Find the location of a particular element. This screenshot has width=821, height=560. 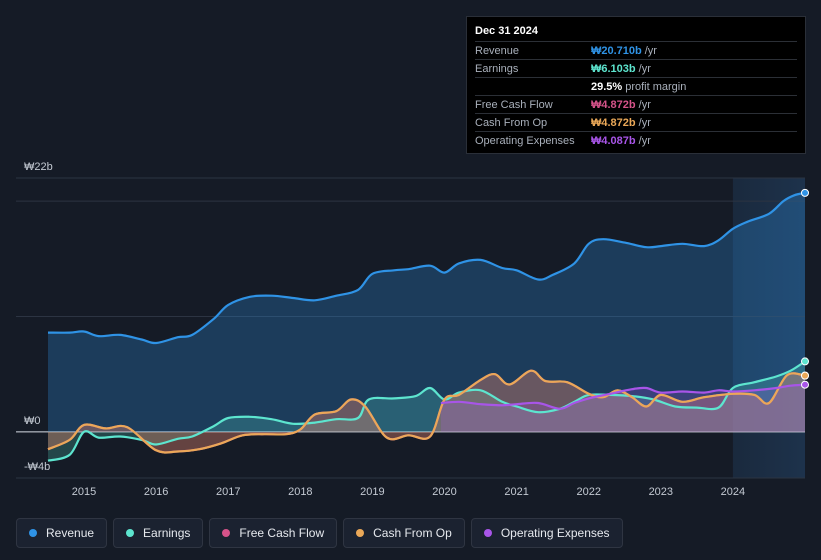

legend-item-free-cash-flow: Free Cash Flow is located at coordinates (273, 533).